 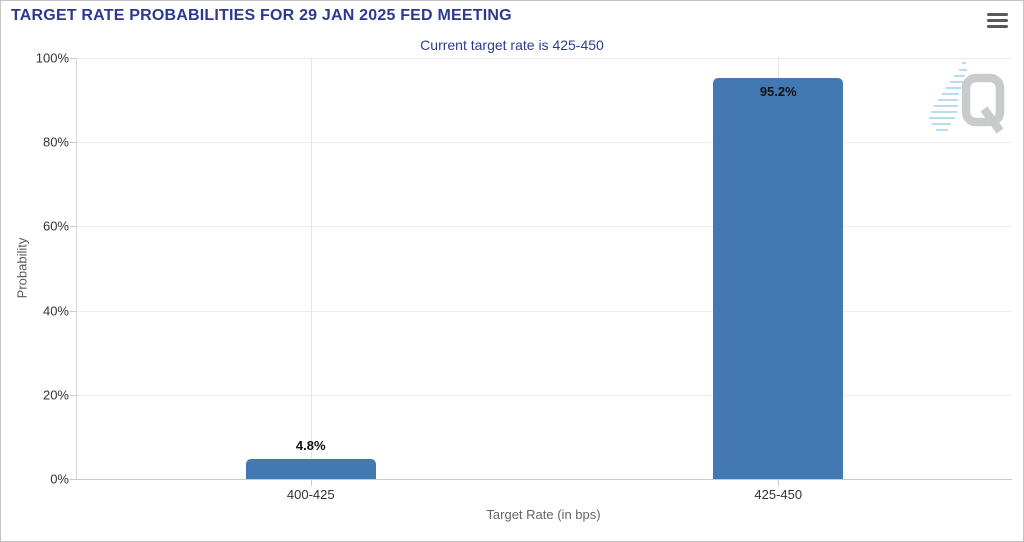 What do you see at coordinates (778, 278) in the screenshot?
I see `probability-bar: 95.2%` at bounding box center [778, 278].